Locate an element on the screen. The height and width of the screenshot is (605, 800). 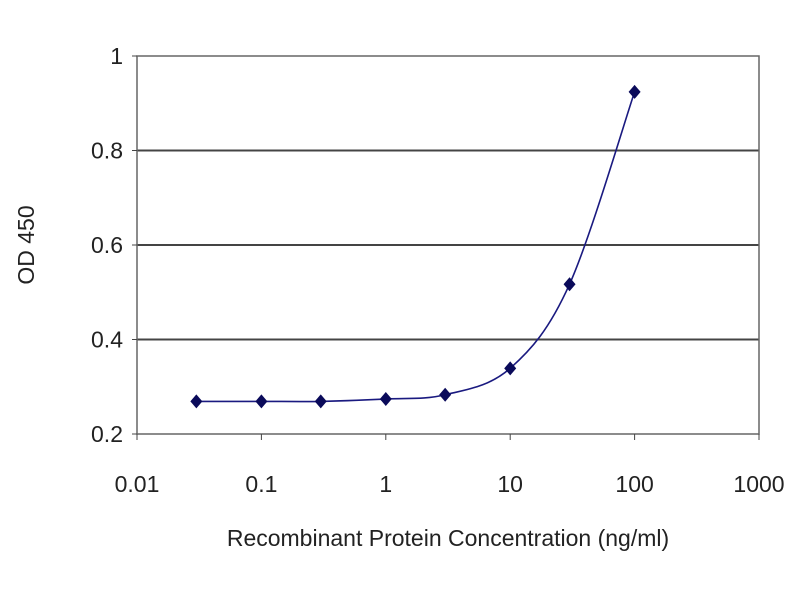
x-tick-label: 1 is located at coordinates (385, 484).